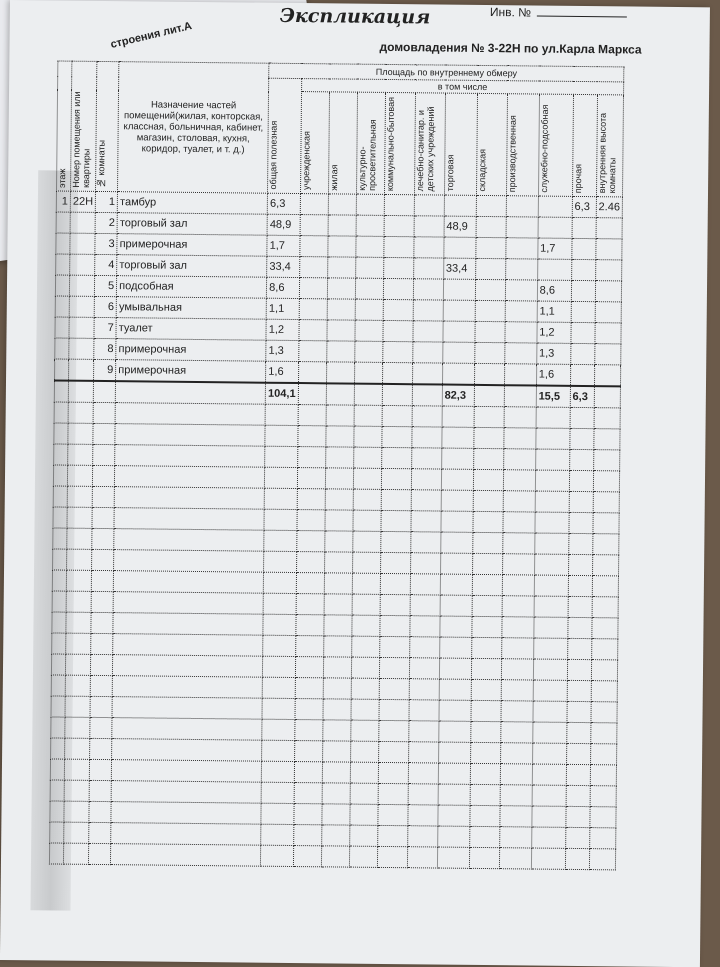 The height and width of the screenshot is (967, 720). What do you see at coordinates (558, 12) in the screenshot?
I see `inventory-number: Инв. №` at bounding box center [558, 12].